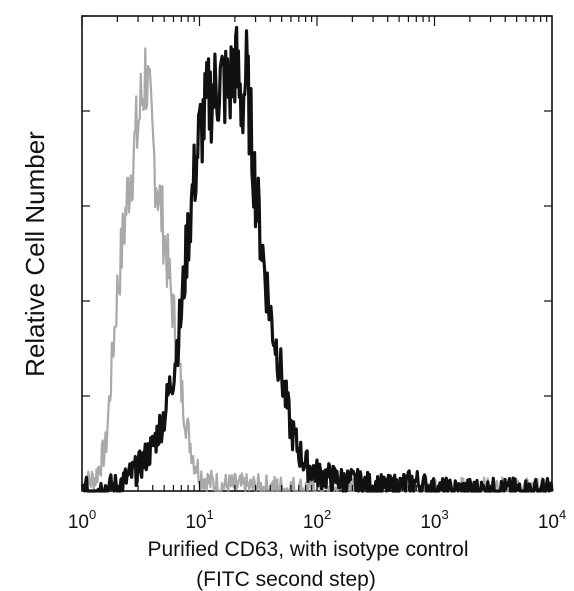  What do you see at coordinates (308, 549) in the screenshot?
I see `x-axis-label-line1: Purified CD63, with isotype control` at bounding box center [308, 549].